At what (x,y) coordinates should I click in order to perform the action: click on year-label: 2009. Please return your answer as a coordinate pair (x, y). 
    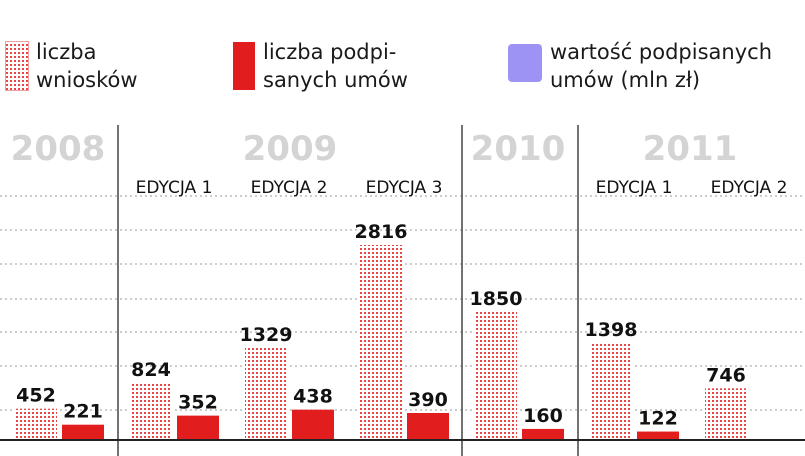
    Looking at the image, I should click on (290, 149).